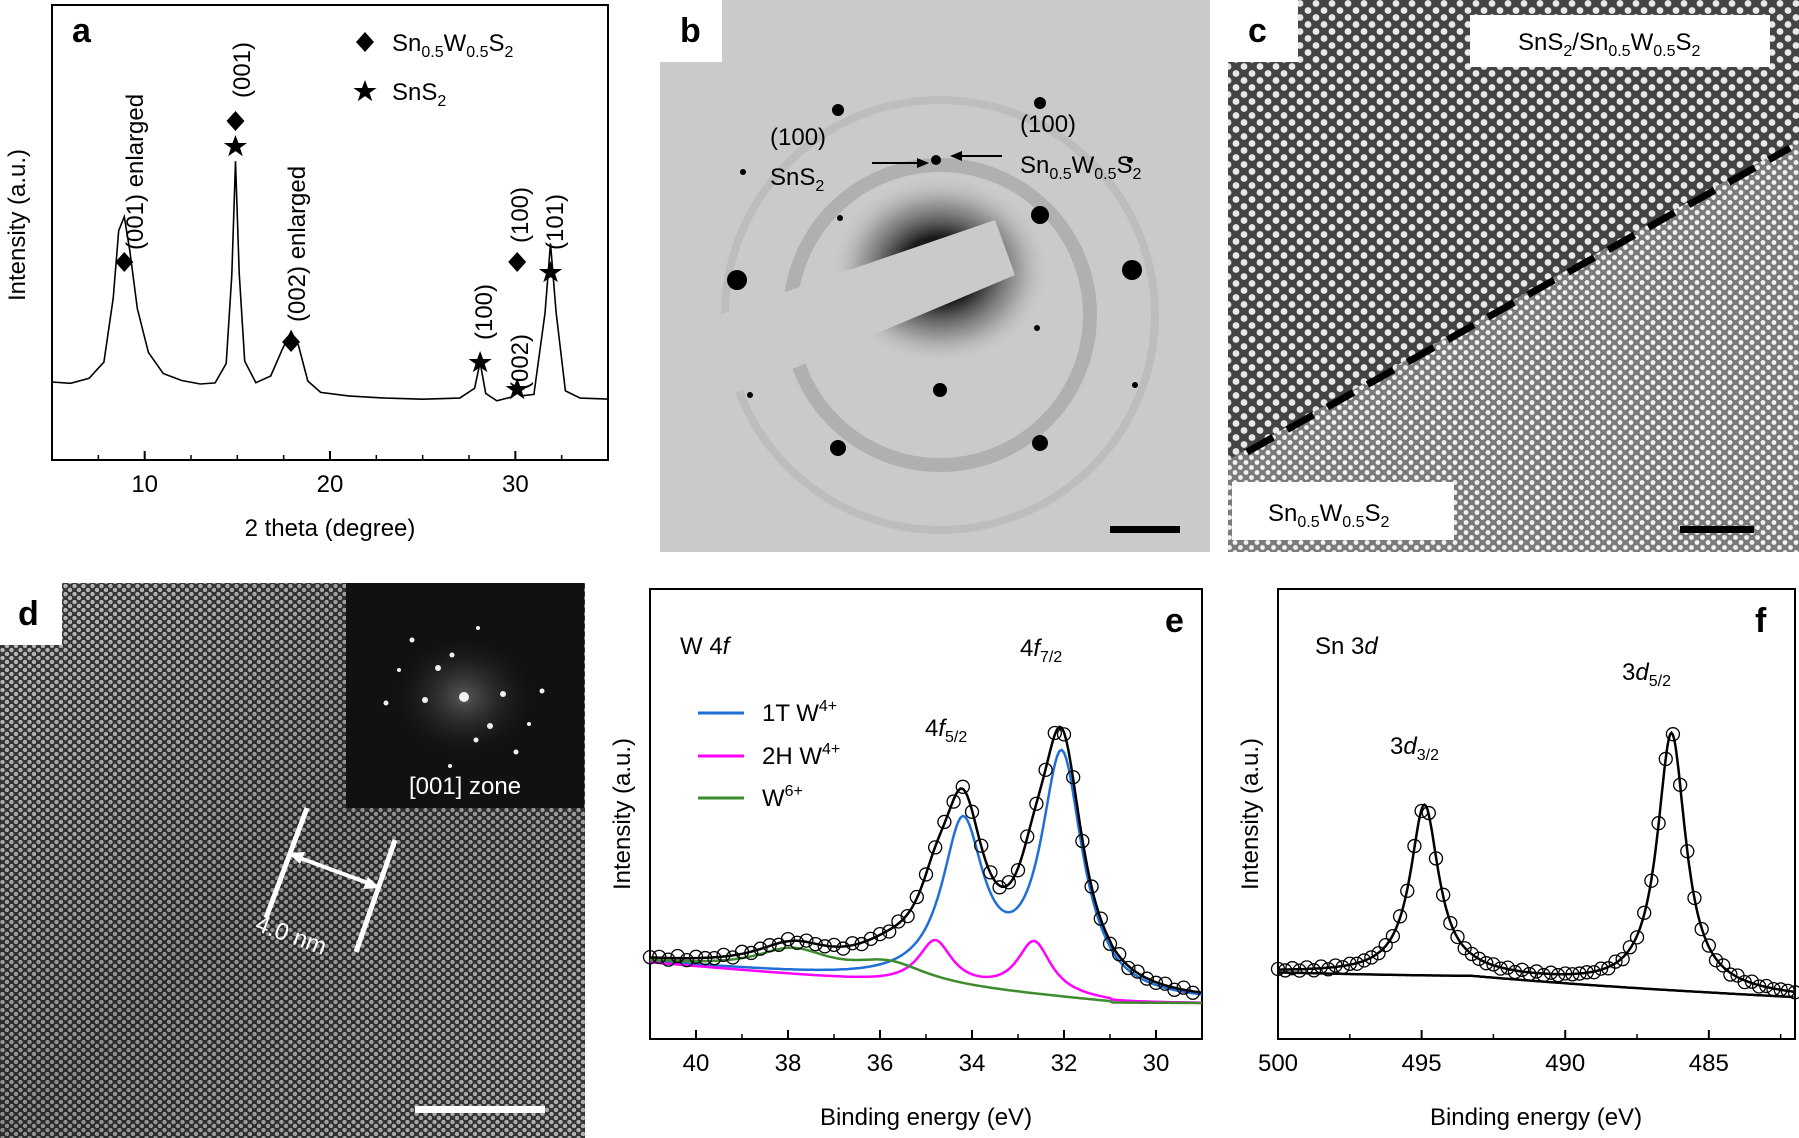 The height and width of the screenshot is (1138, 1799). Describe the element at coordinates (365, 91) in the screenshot. I see `legend-star-icon` at that location.